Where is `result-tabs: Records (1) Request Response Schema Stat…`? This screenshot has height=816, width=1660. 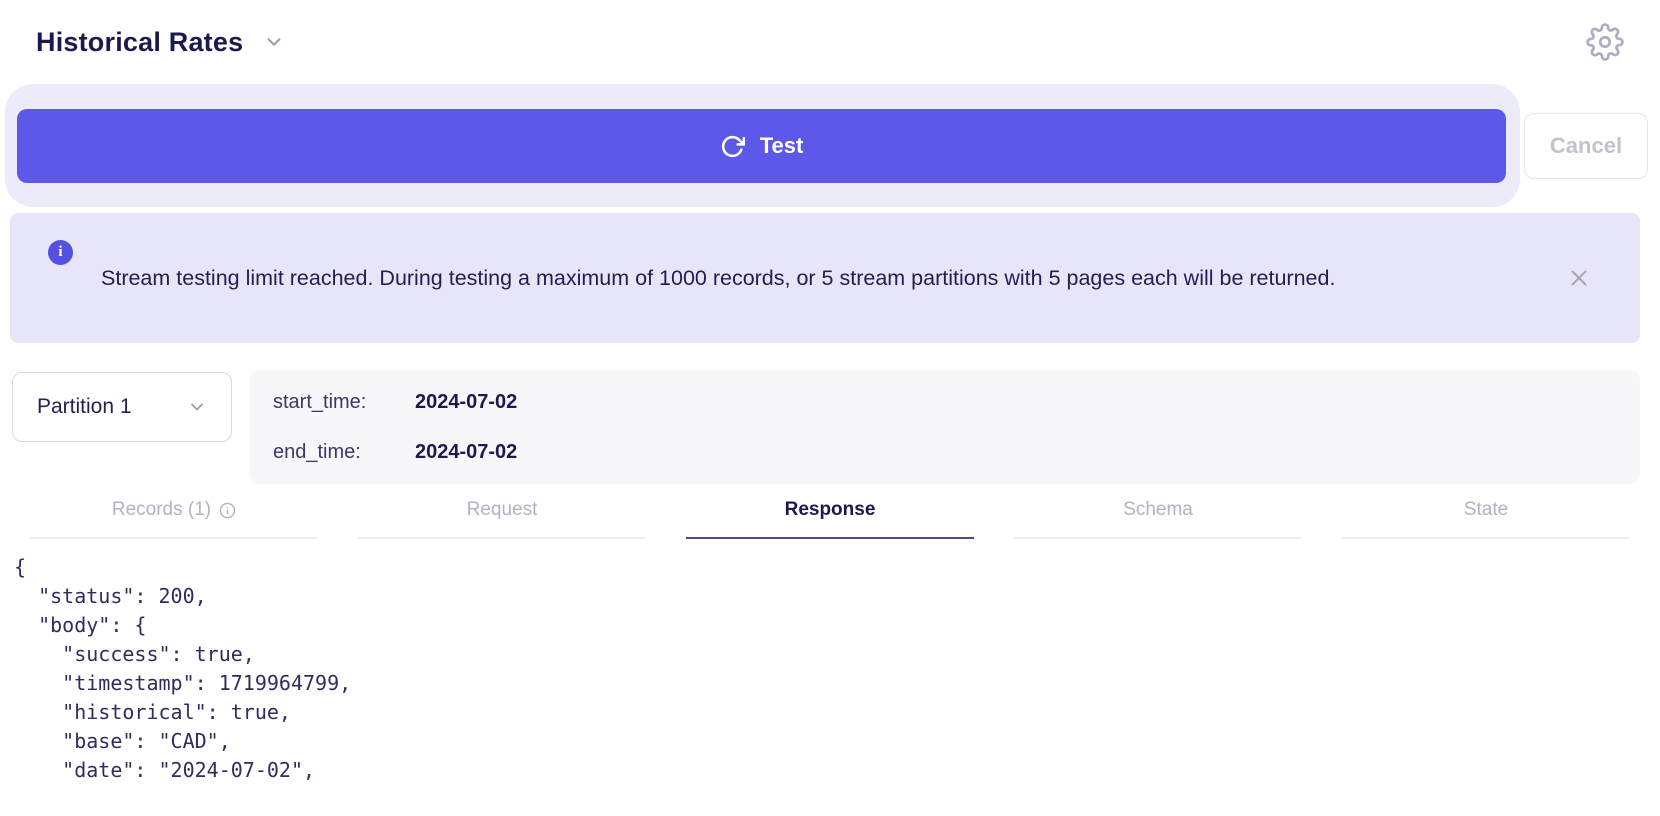 result-tabs: Records (1) Request Response Schema Stat… is located at coordinates (830, 519).